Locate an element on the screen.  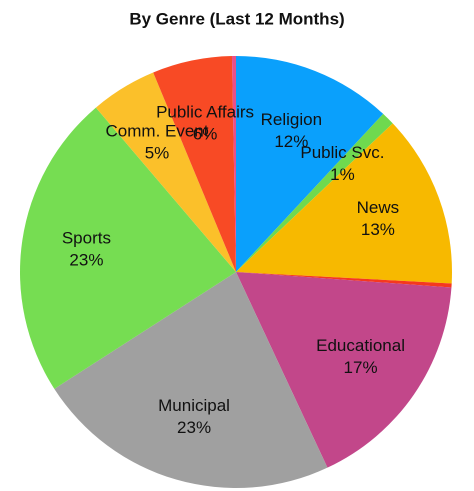
slice-label: Public Svc. is located at coordinates (342, 152).